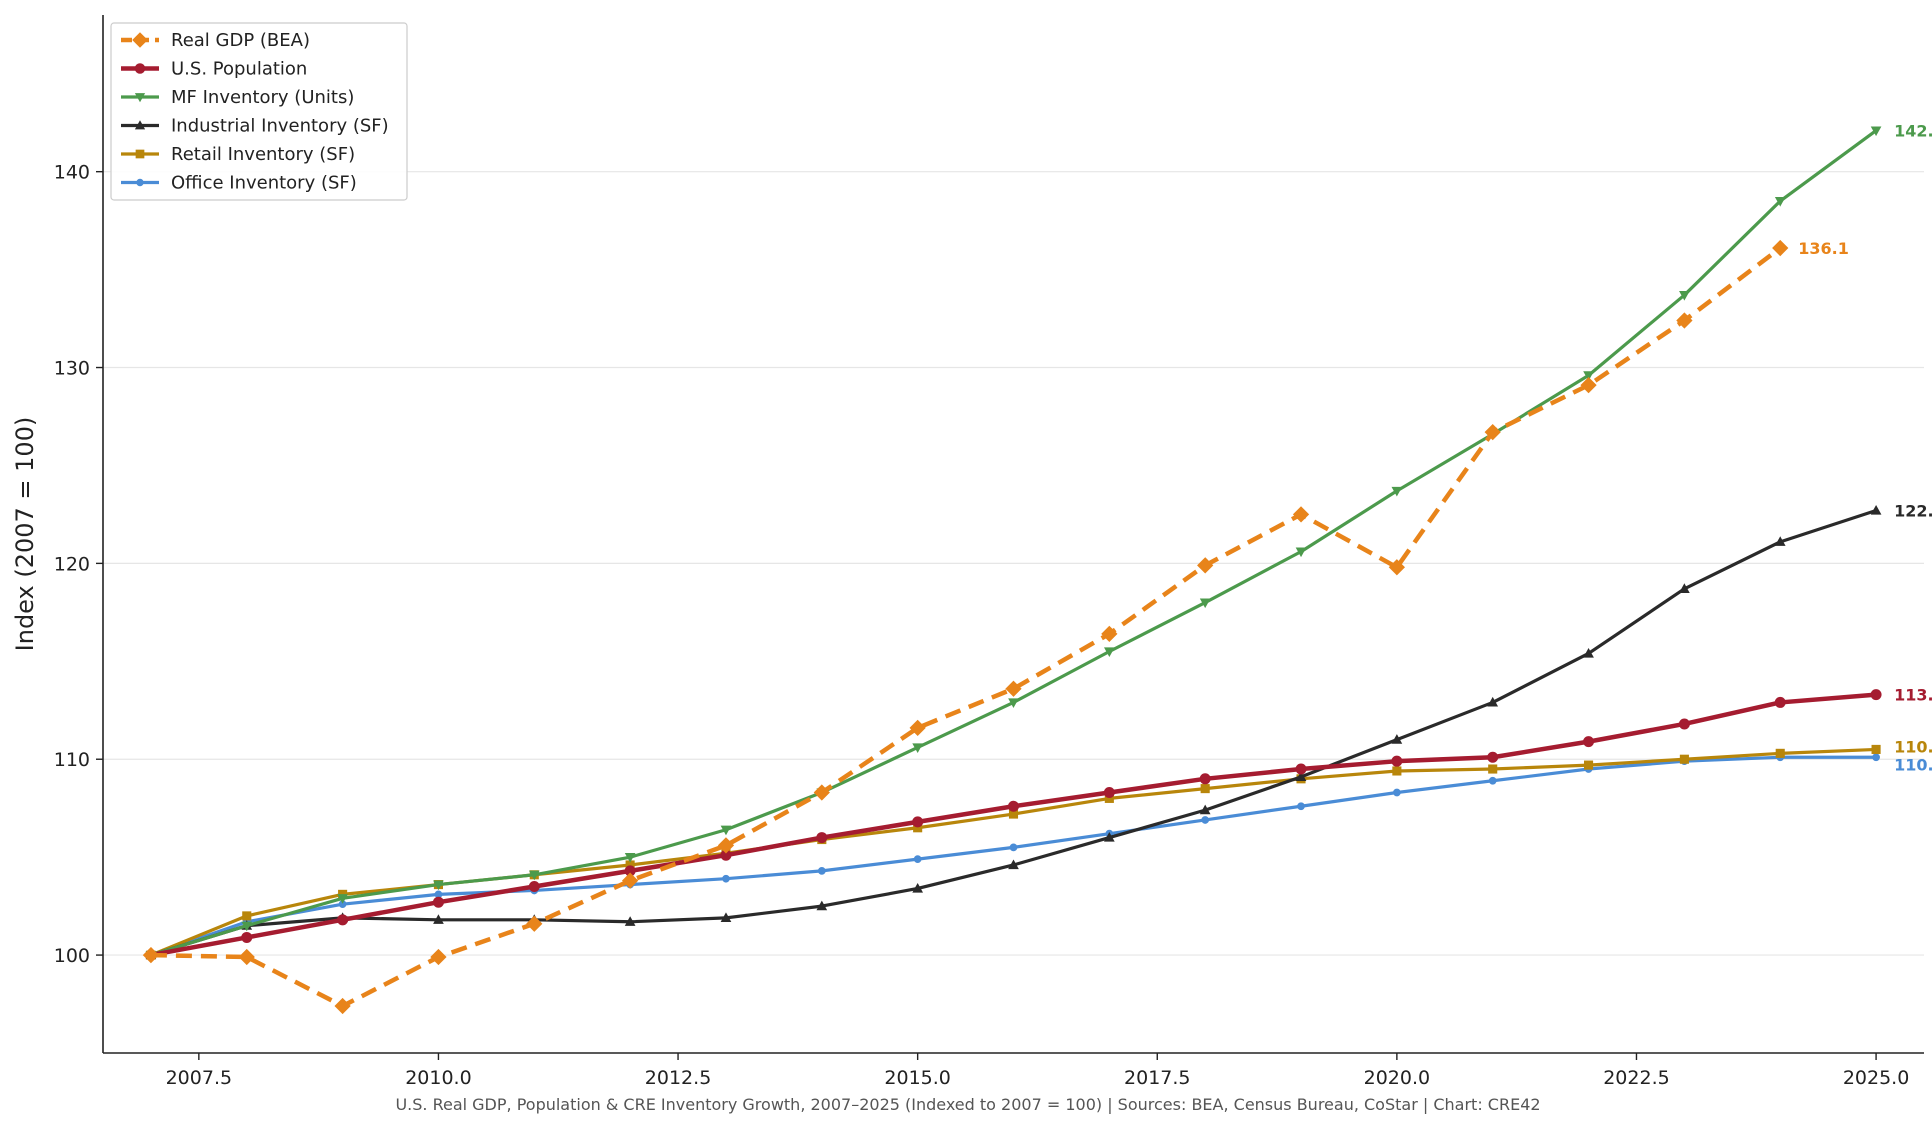  I want to click on y-tick-label: 140, so click(72, 173).